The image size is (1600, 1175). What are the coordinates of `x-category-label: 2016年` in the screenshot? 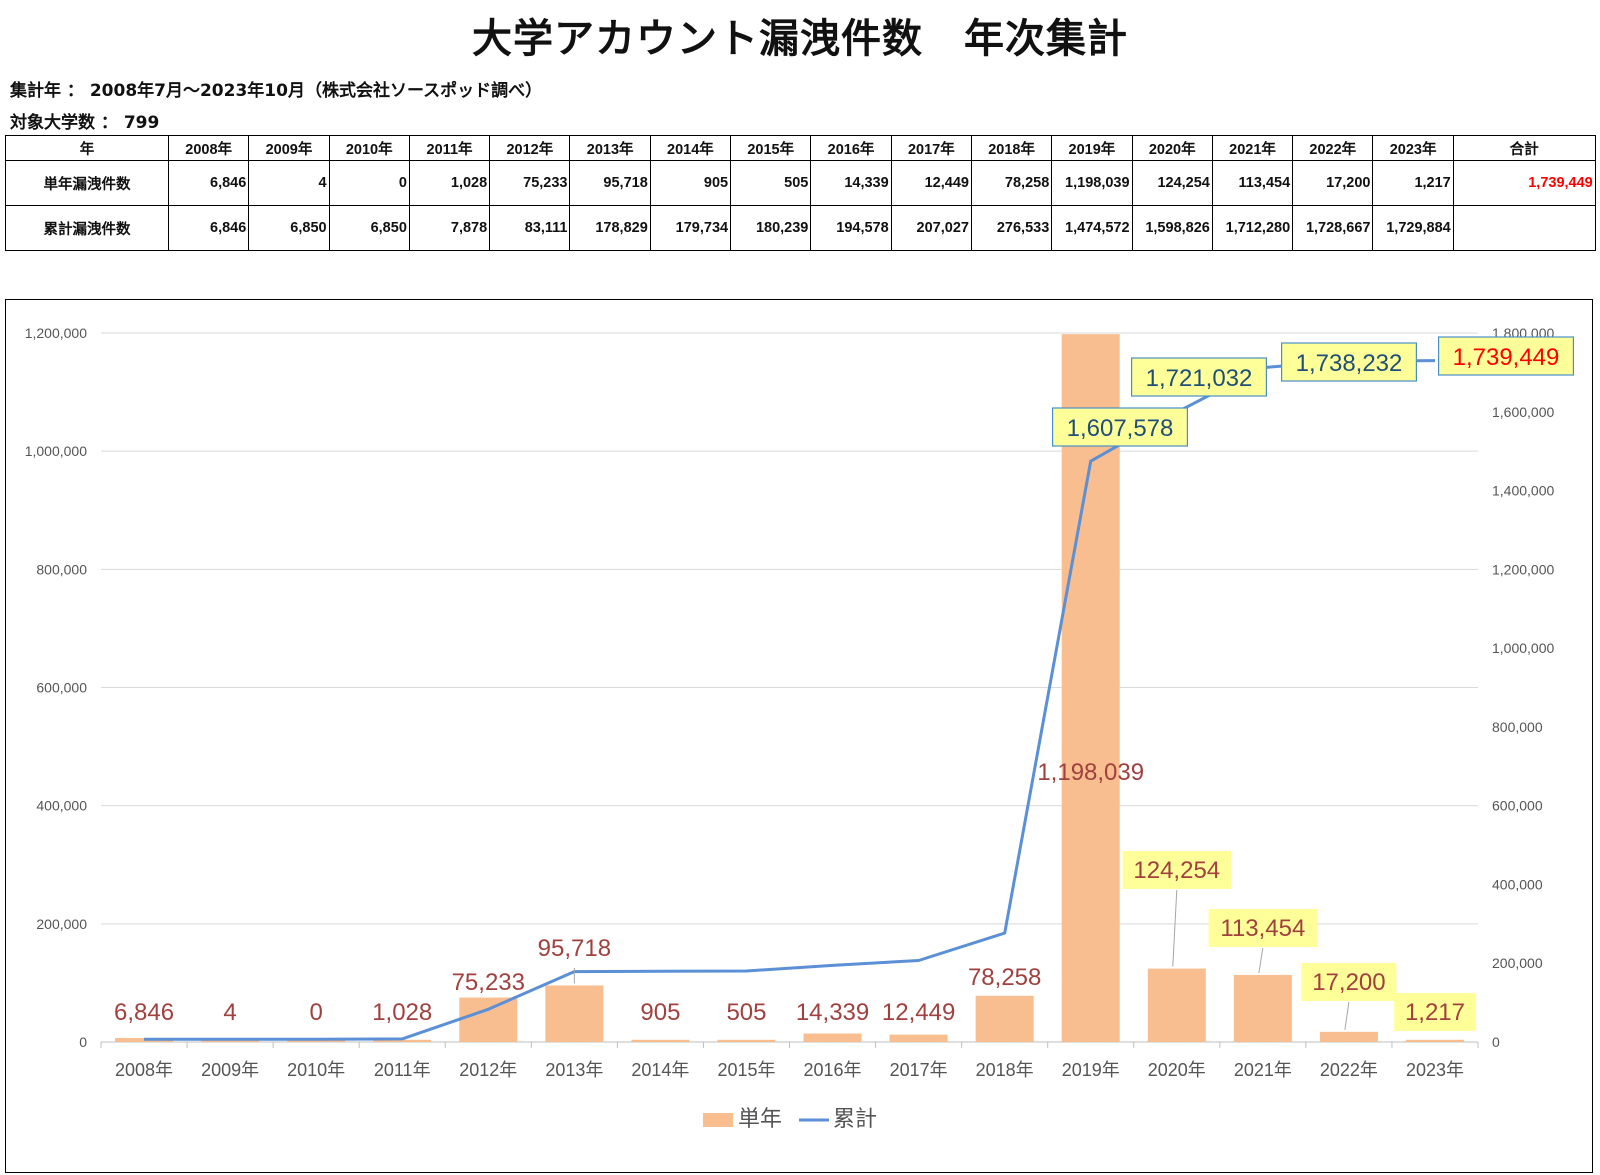 It's located at (833, 1070).